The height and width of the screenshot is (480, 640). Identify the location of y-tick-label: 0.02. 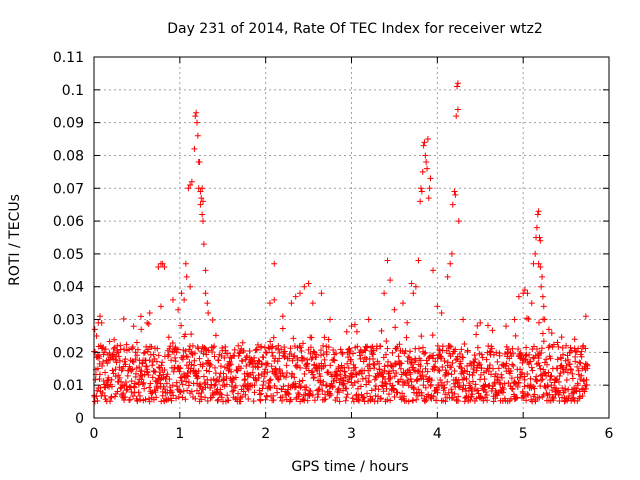
(68, 353).